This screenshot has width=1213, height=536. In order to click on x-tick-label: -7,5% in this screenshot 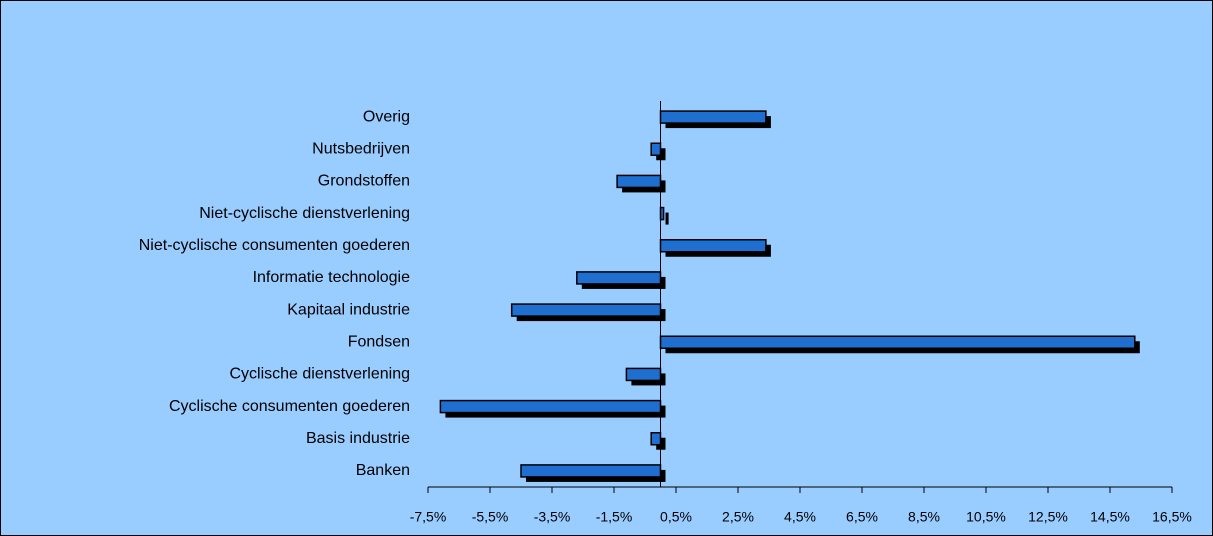, I will do `click(428, 517)`.